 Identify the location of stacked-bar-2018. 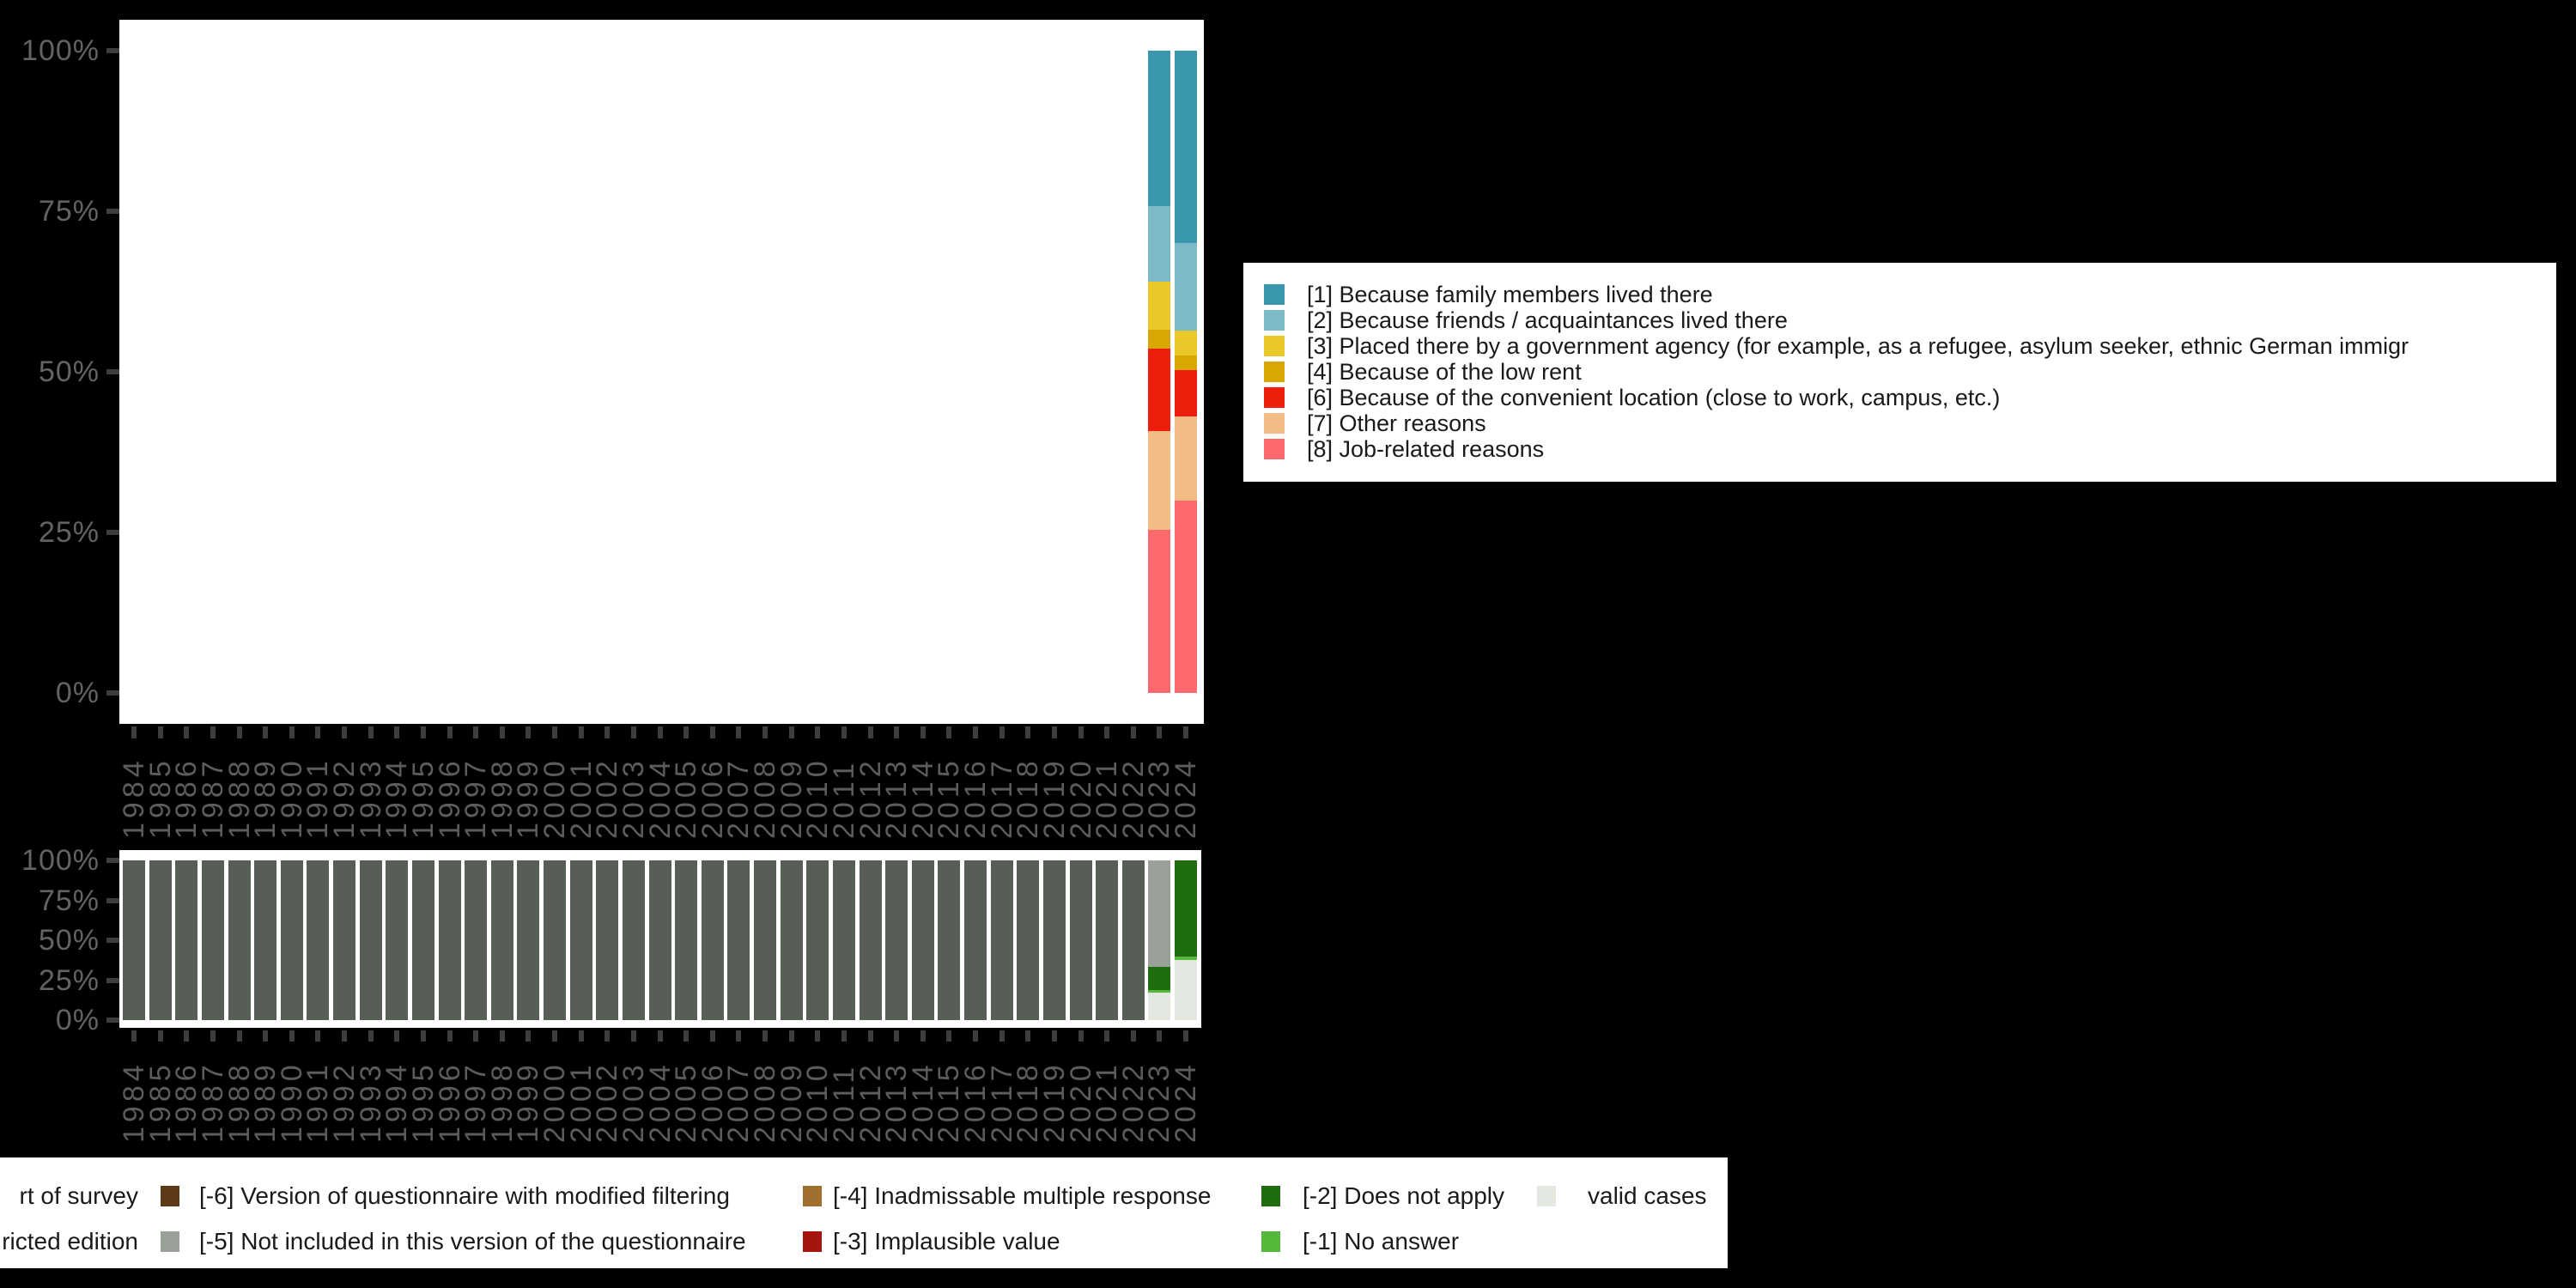
(1028, 940).